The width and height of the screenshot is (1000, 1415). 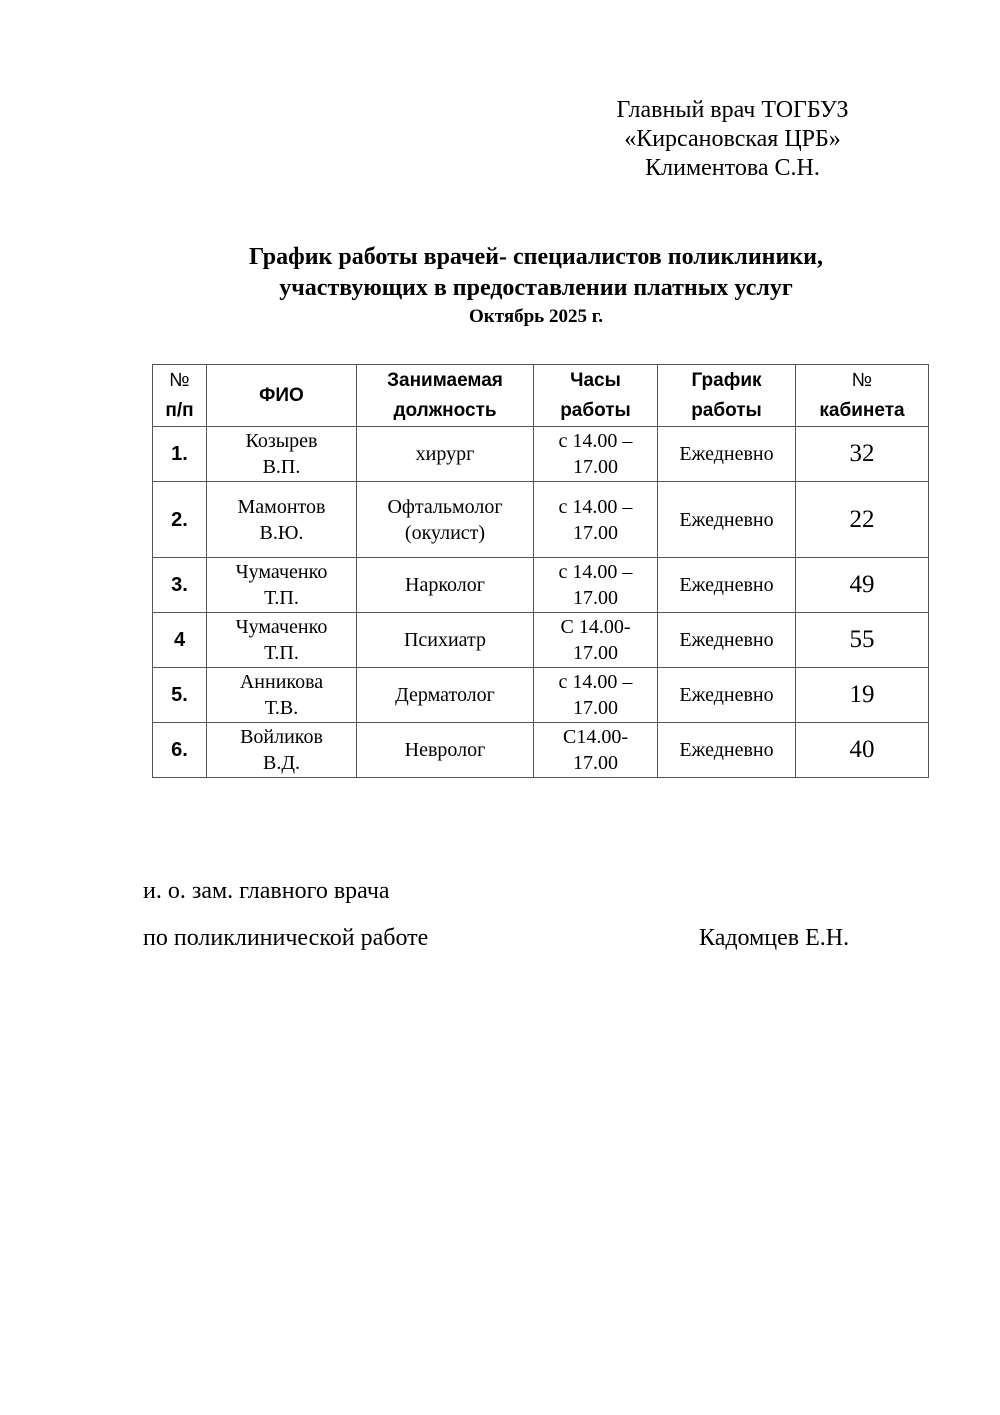 What do you see at coordinates (595, 640) in the screenshot?
I see `work-hours: С 14.00- 17.00` at bounding box center [595, 640].